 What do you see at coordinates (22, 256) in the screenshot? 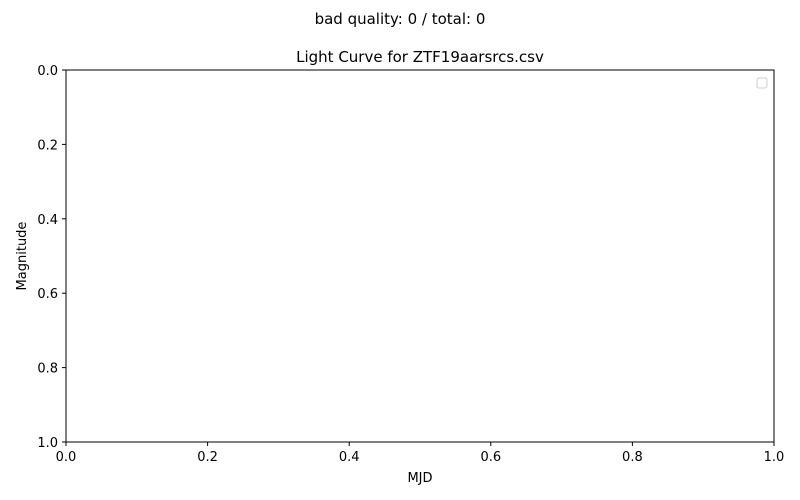
I see `y-axis-label: Magnitude` at bounding box center [22, 256].